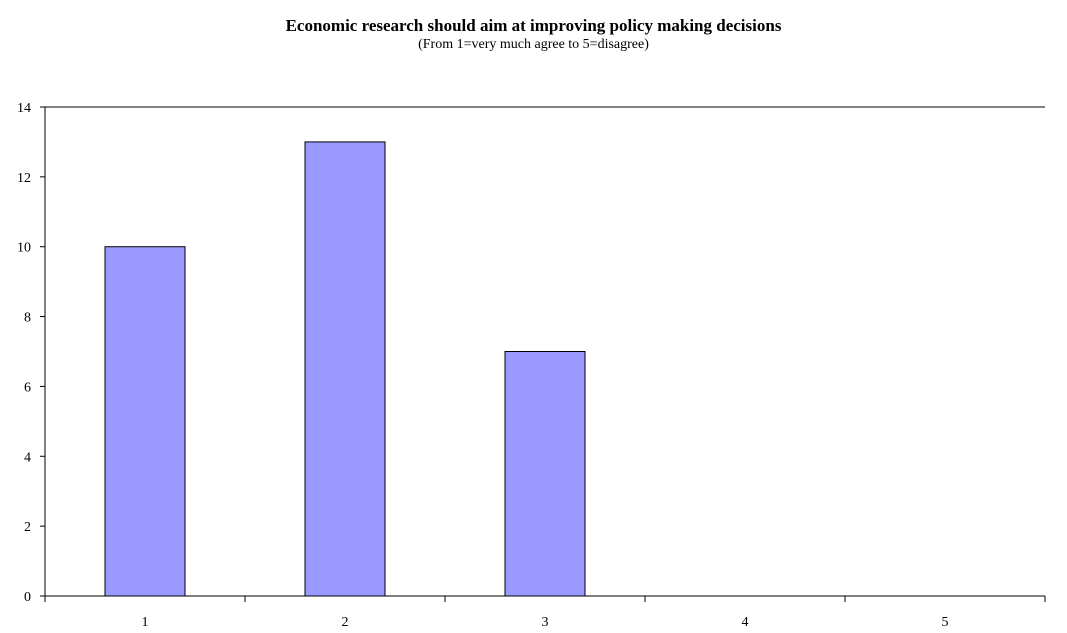  What do you see at coordinates (27, 387) in the screenshot?
I see `y-tick-label: 6` at bounding box center [27, 387].